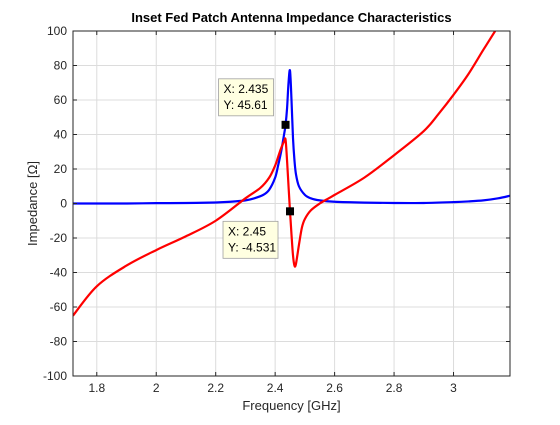  I want to click on datatip: X: 2.435 Y: 45.61, so click(254, 103).